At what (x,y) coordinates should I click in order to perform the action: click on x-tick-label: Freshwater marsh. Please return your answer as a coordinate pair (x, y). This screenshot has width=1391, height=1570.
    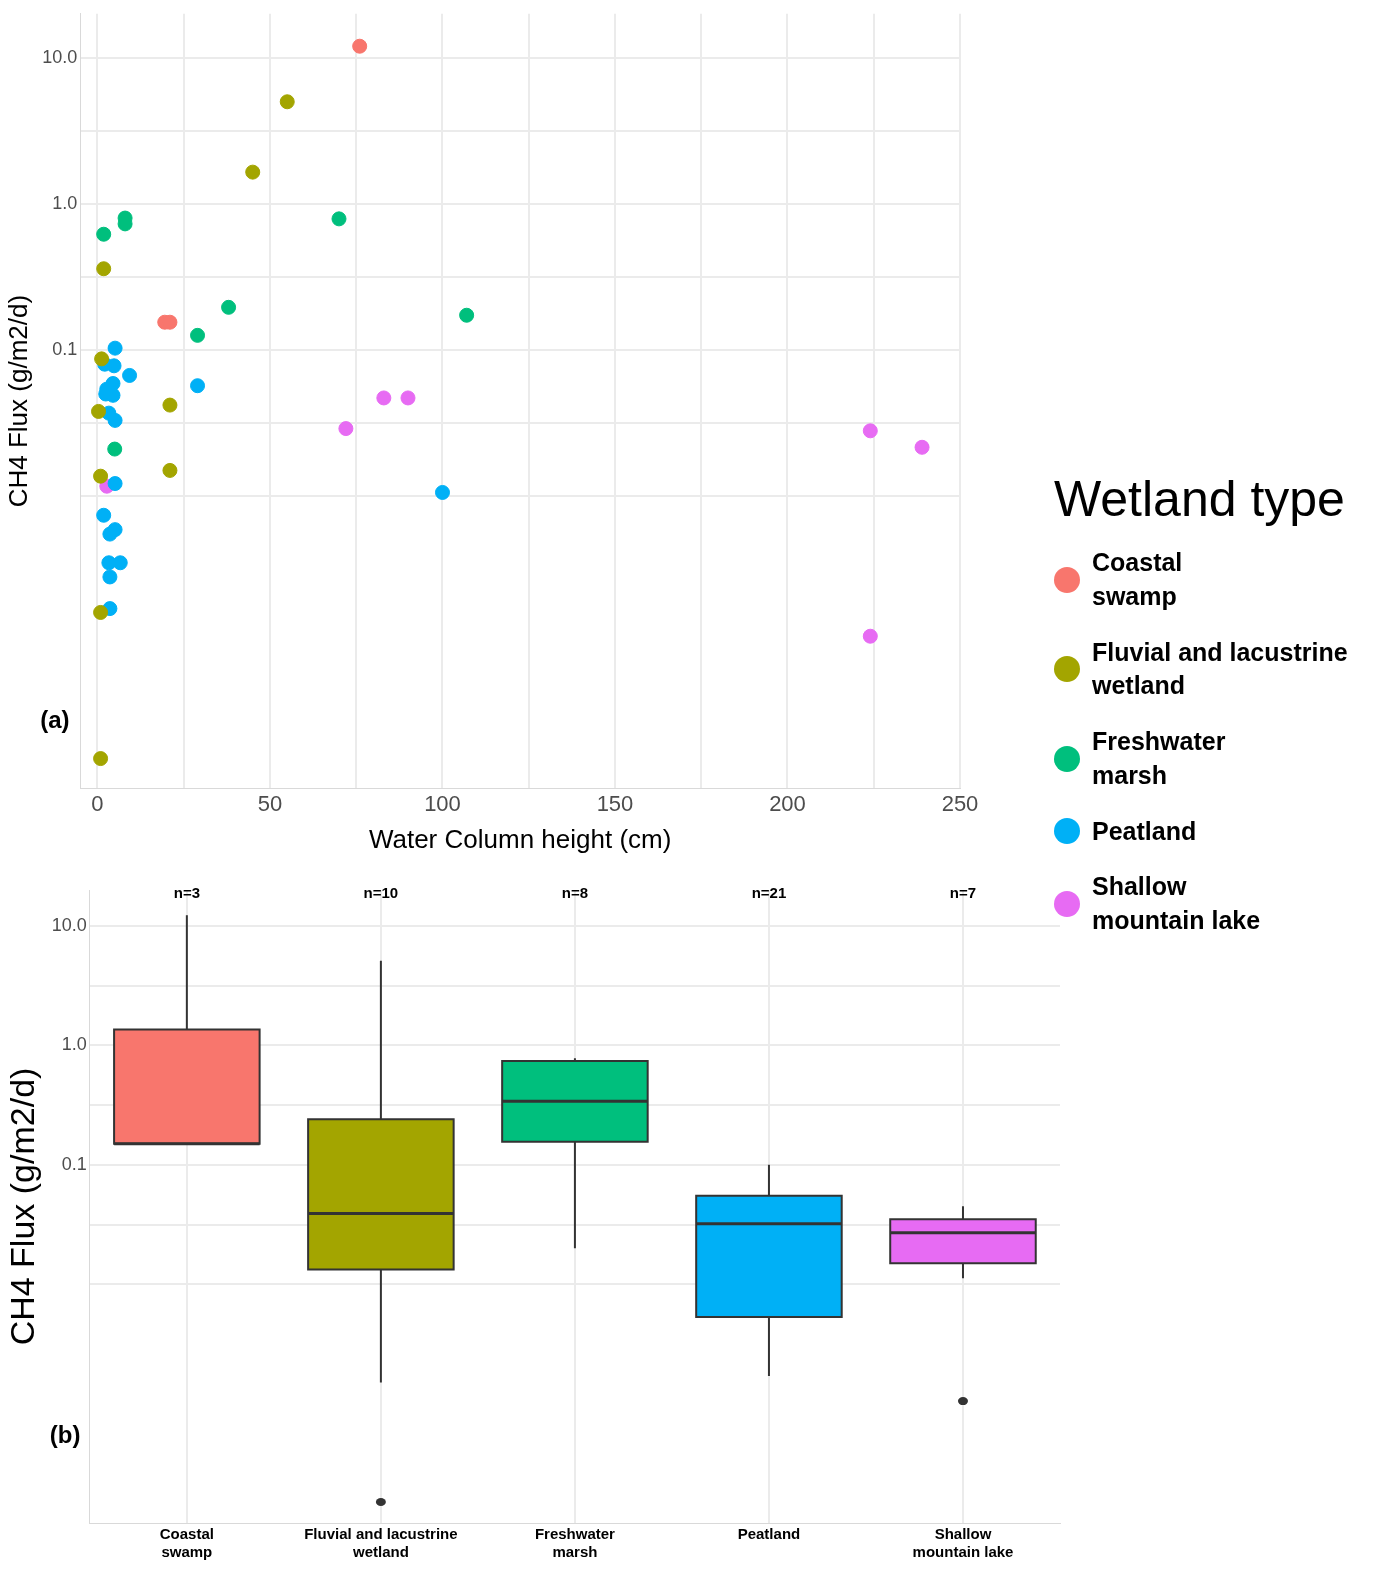
    Looking at the image, I should click on (575, 1543).